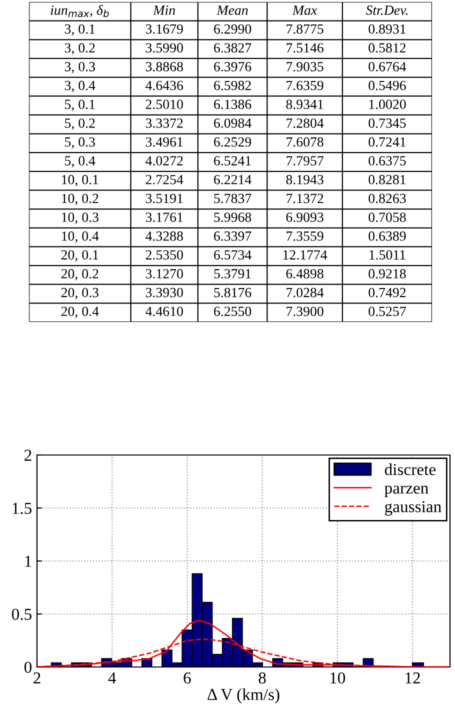 Image resolution: width=455 pixels, height=709 pixels. Describe the element at coordinates (79, 294) in the screenshot. I see `text: 20, 0.3` at that location.